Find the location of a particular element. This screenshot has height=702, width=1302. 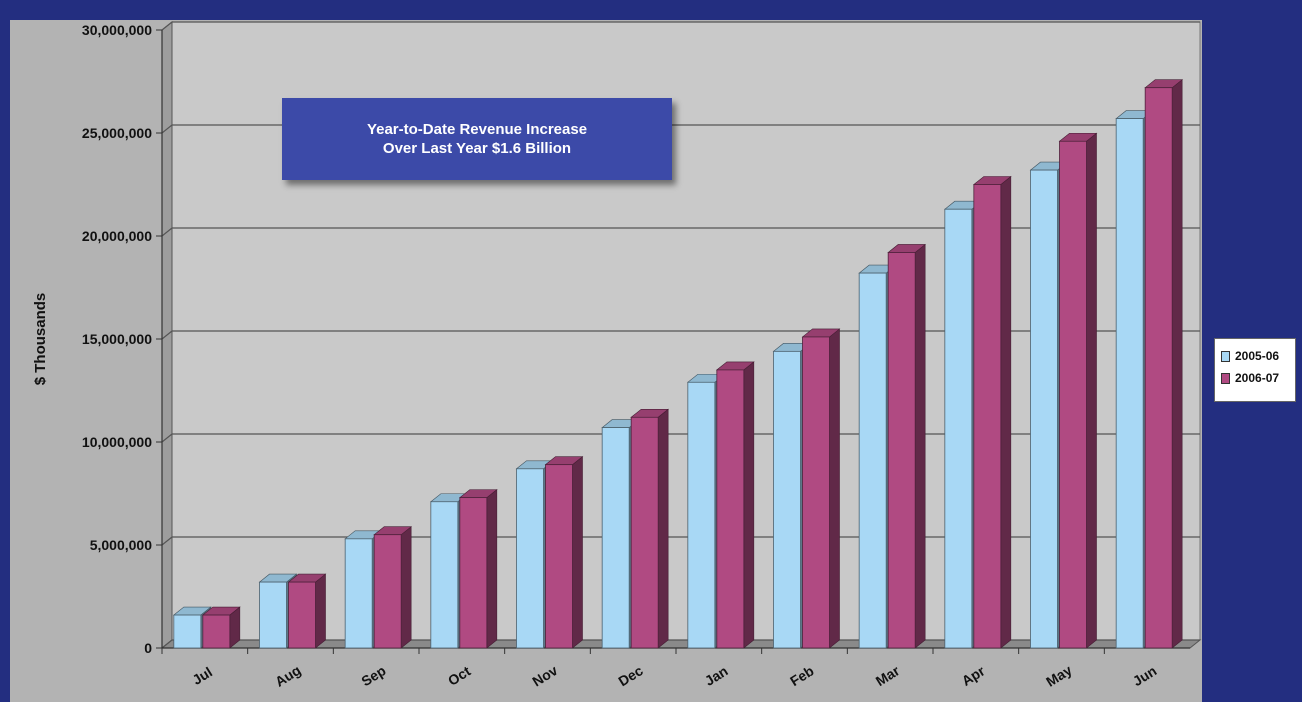

bar-2005-06-Dec is located at coordinates (615, 538).